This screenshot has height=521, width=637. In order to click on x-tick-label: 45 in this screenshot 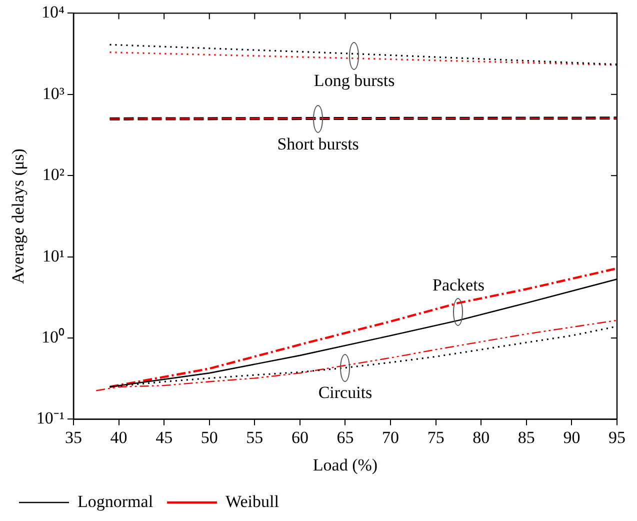, I will do `click(164, 437)`.